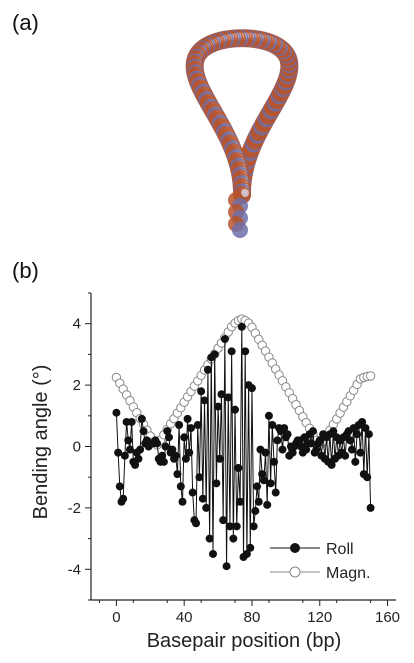 The image size is (414, 663). Describe the element at coordinates (252, 617) in the screenshot. I see `x-tick-label: 80` at that location.